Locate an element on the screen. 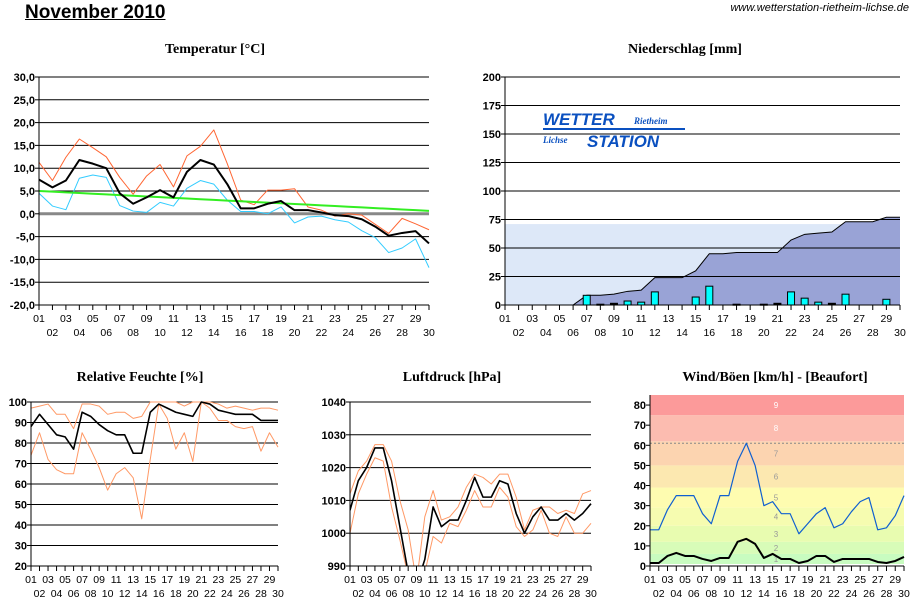 The image size is (914, 603). beaufort-label: 4 is located at coordinates (776, 517).